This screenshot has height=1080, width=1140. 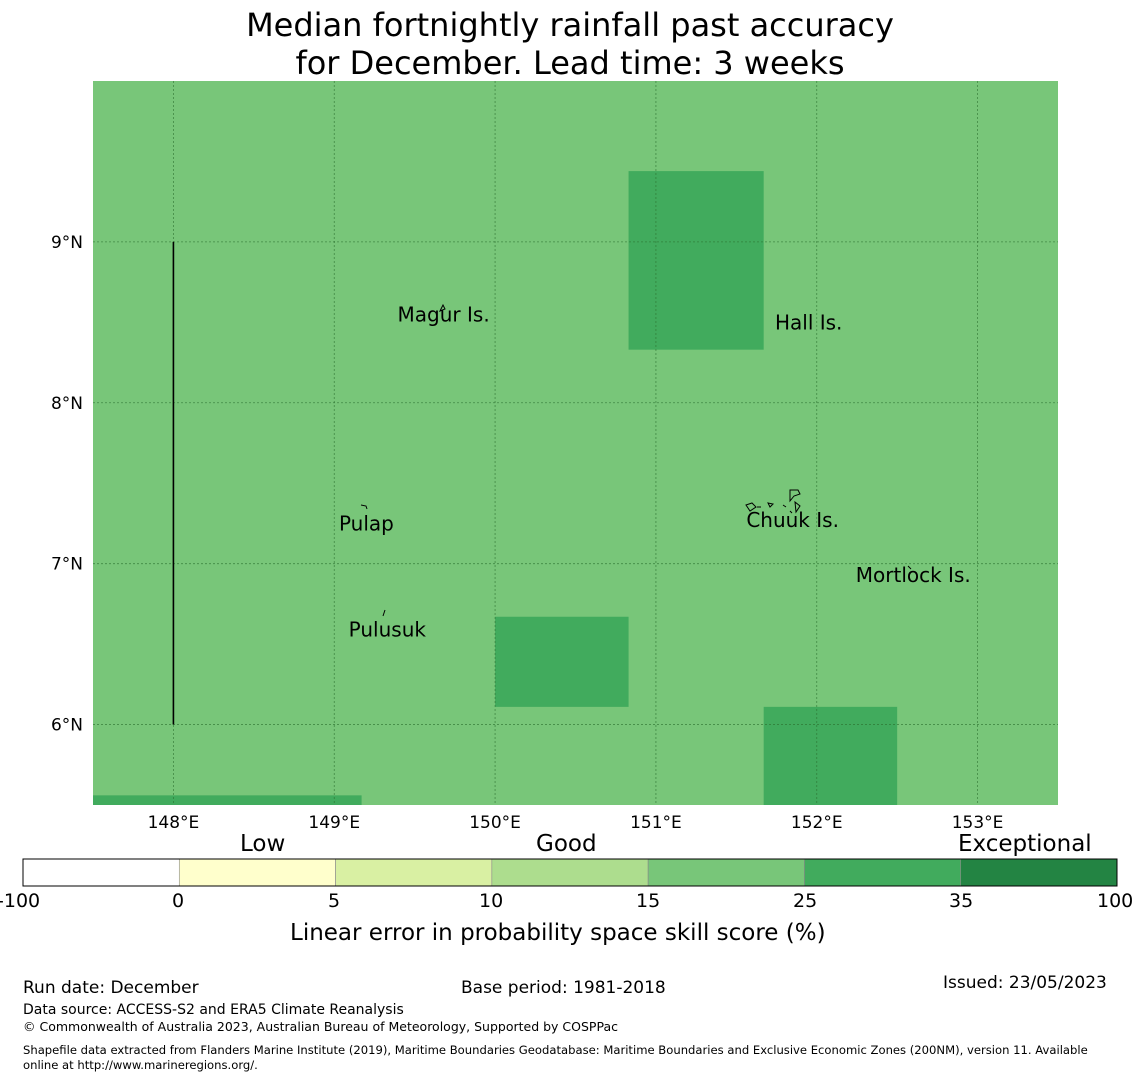 I want to click on colorbar-category-exceptional: Exceptional, so click(x=1025, y=844).